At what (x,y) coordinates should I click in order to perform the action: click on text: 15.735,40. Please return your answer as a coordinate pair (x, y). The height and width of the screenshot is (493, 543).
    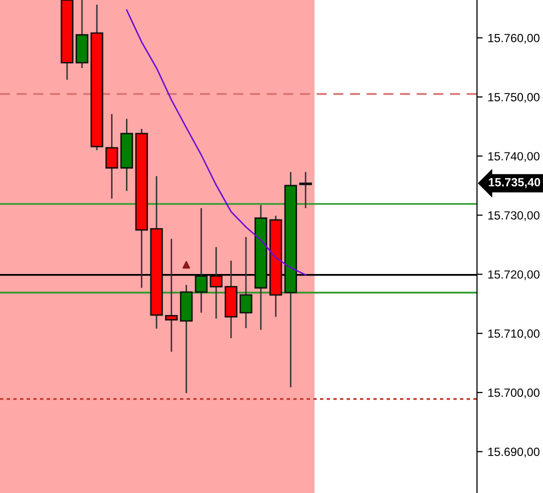
    Looking at the image, I should click on (514, 183).